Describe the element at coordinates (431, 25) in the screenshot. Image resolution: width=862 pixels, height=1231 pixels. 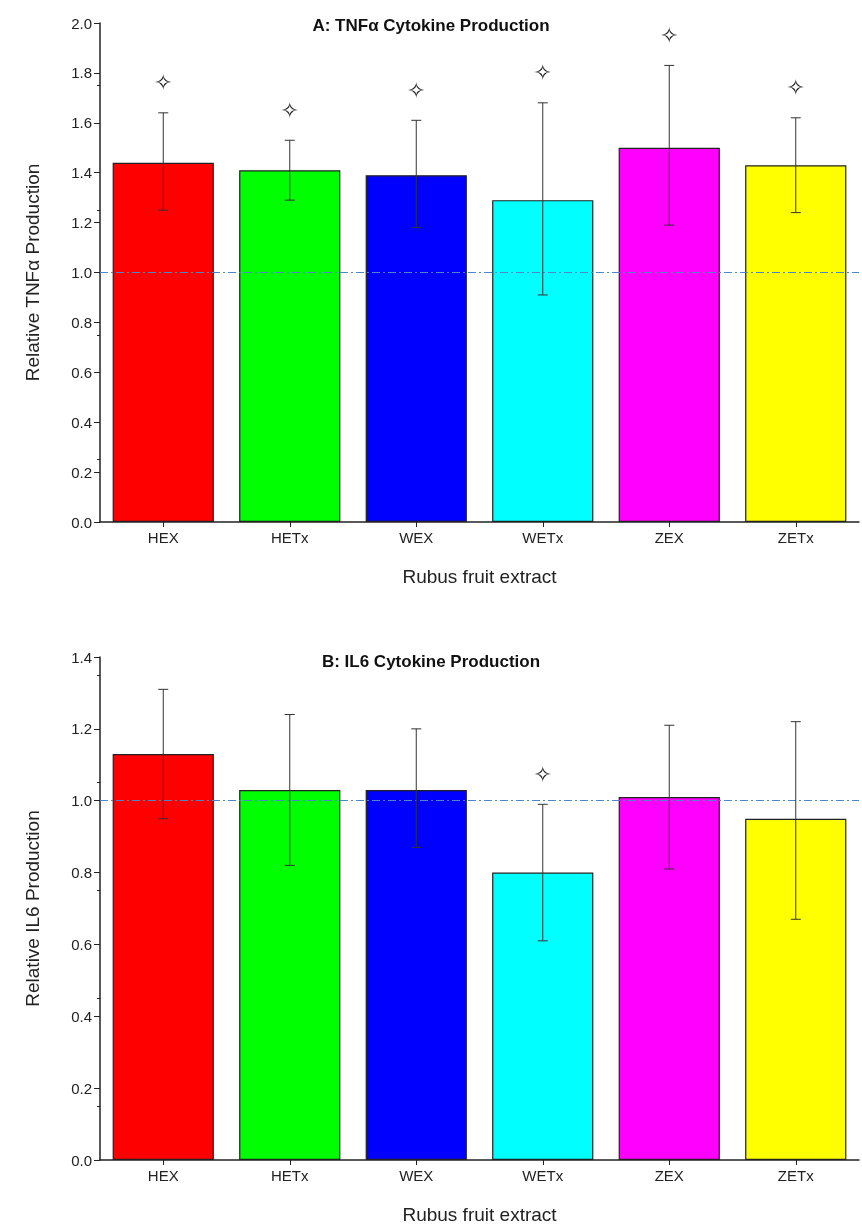
I see `chart-title: A: TNFα Cytokine Production` at that location.